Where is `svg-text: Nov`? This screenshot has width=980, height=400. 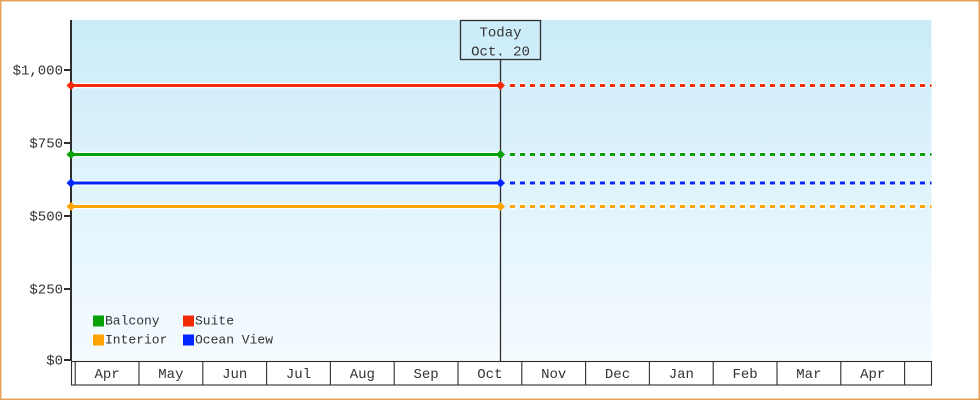
svg-text: Nov is located at coordinates (553, 375).